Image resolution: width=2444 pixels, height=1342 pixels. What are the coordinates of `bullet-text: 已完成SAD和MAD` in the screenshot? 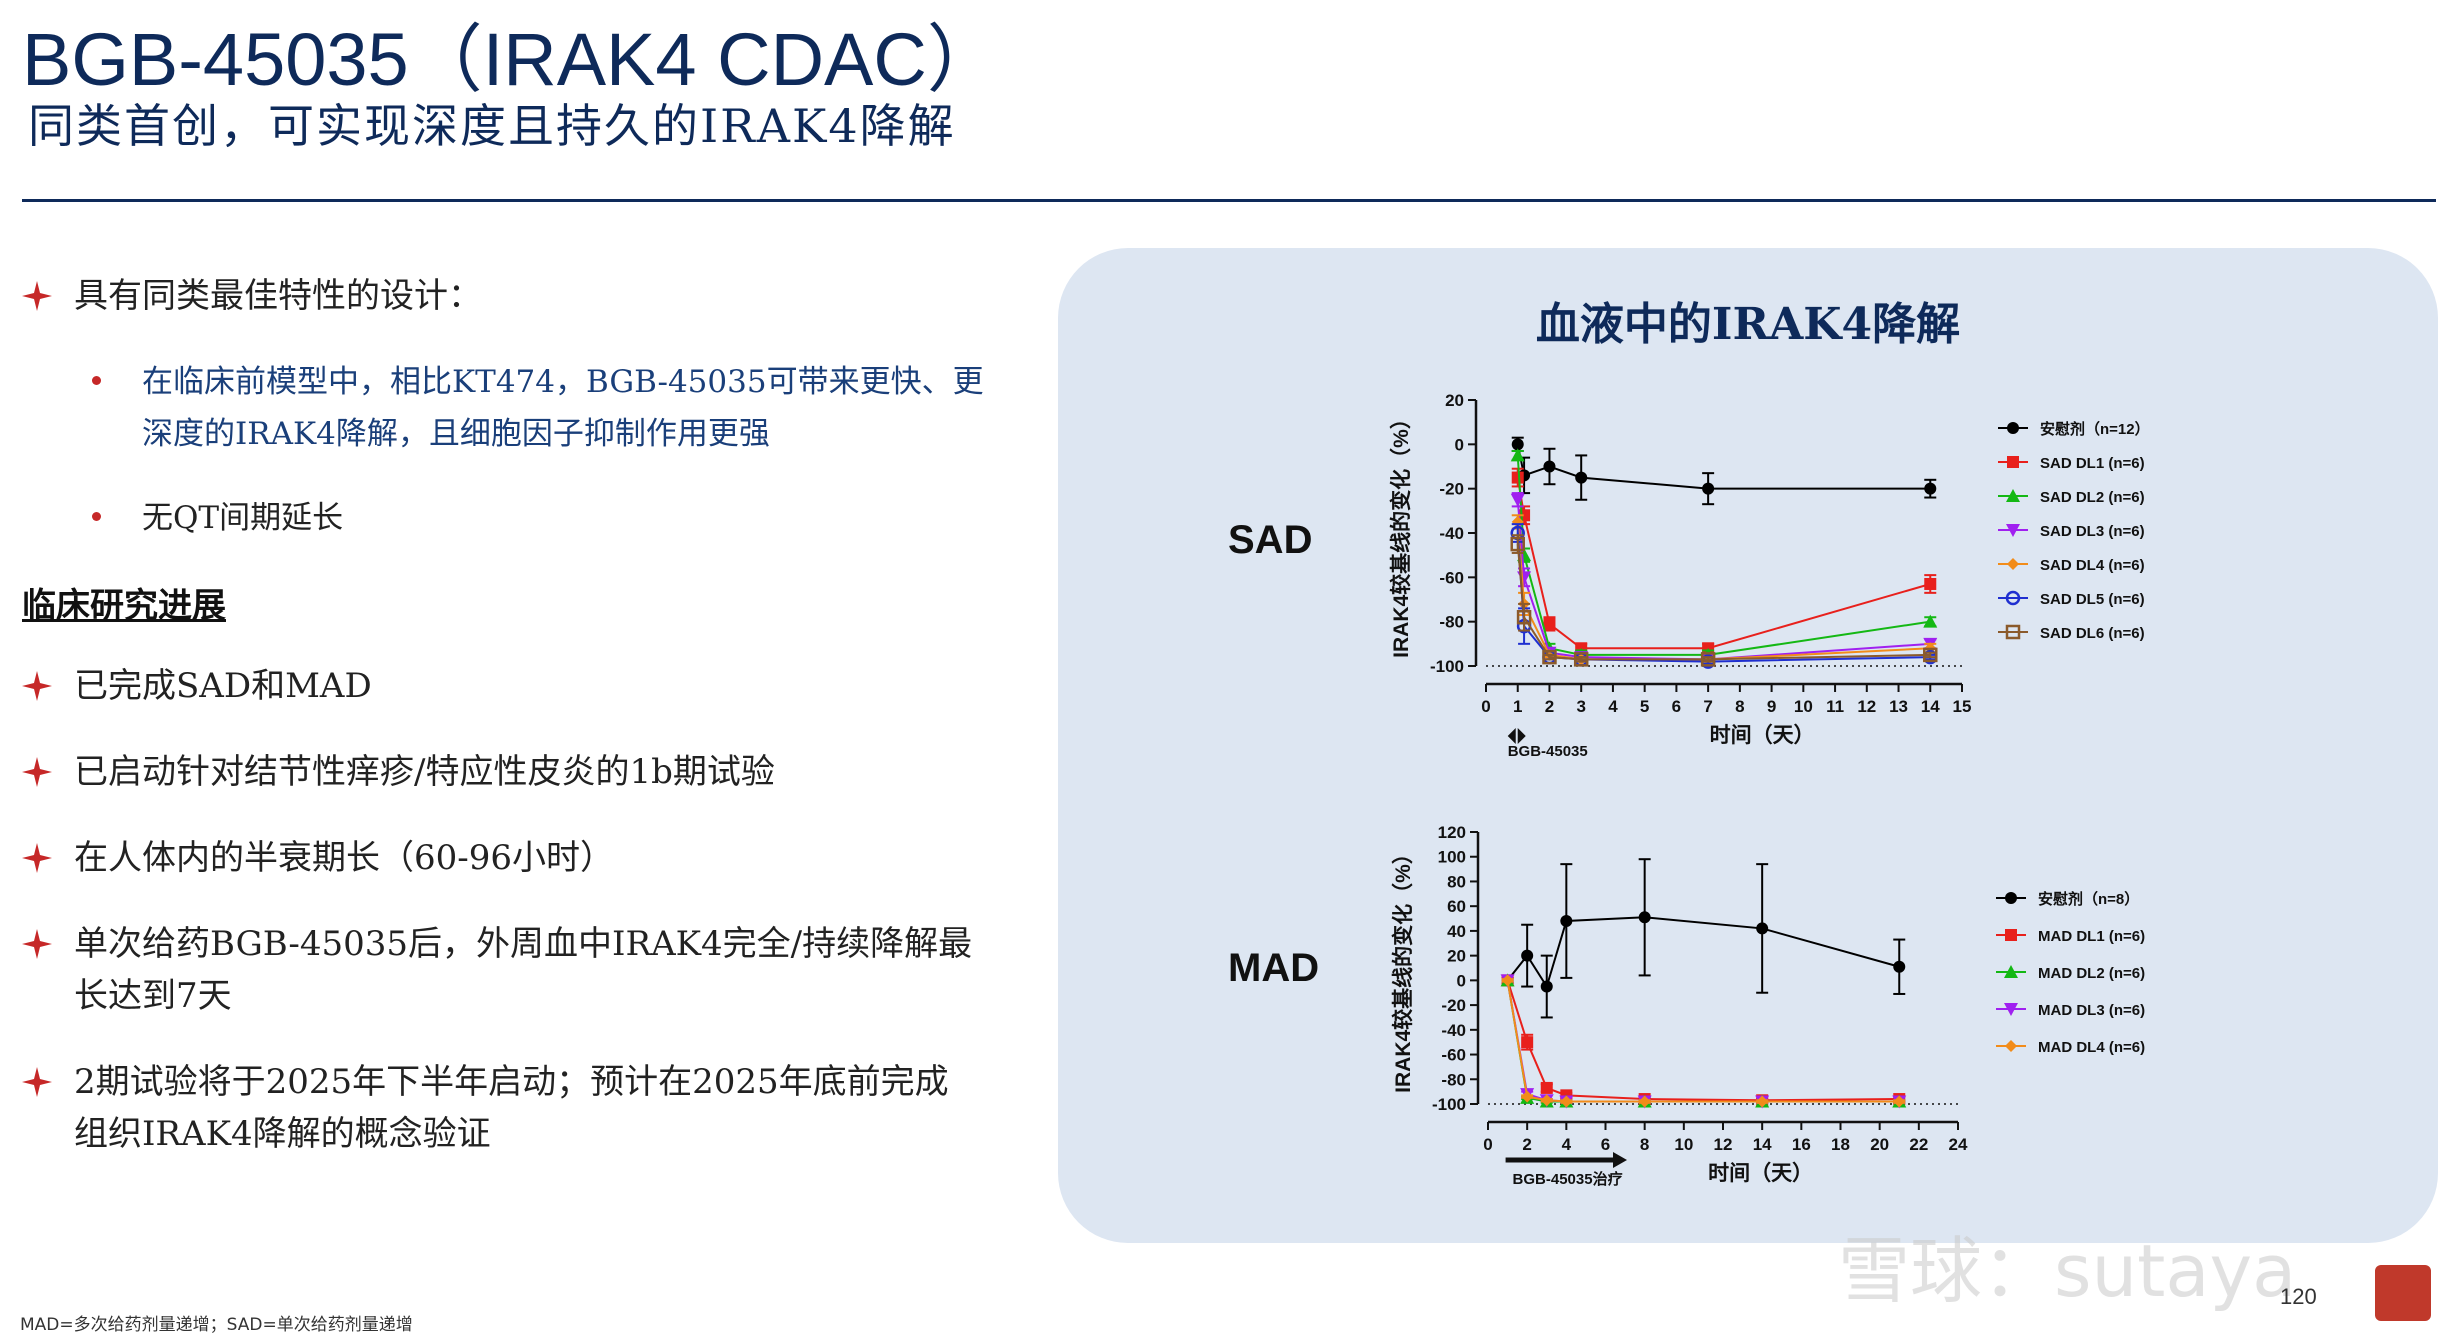 It's located at (223, 686).